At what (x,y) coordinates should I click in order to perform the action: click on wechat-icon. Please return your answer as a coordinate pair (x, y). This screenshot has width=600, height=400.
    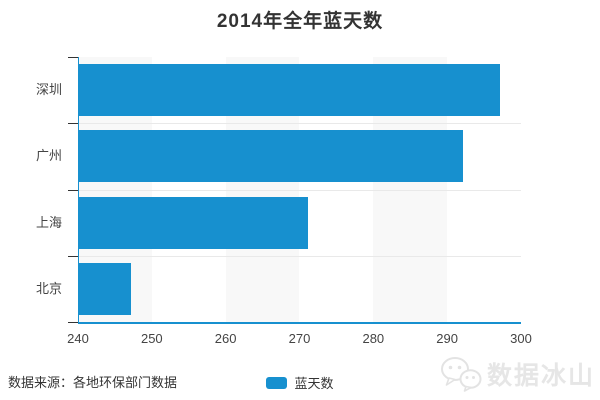
    Looking at the image, I should click on (461, 374).